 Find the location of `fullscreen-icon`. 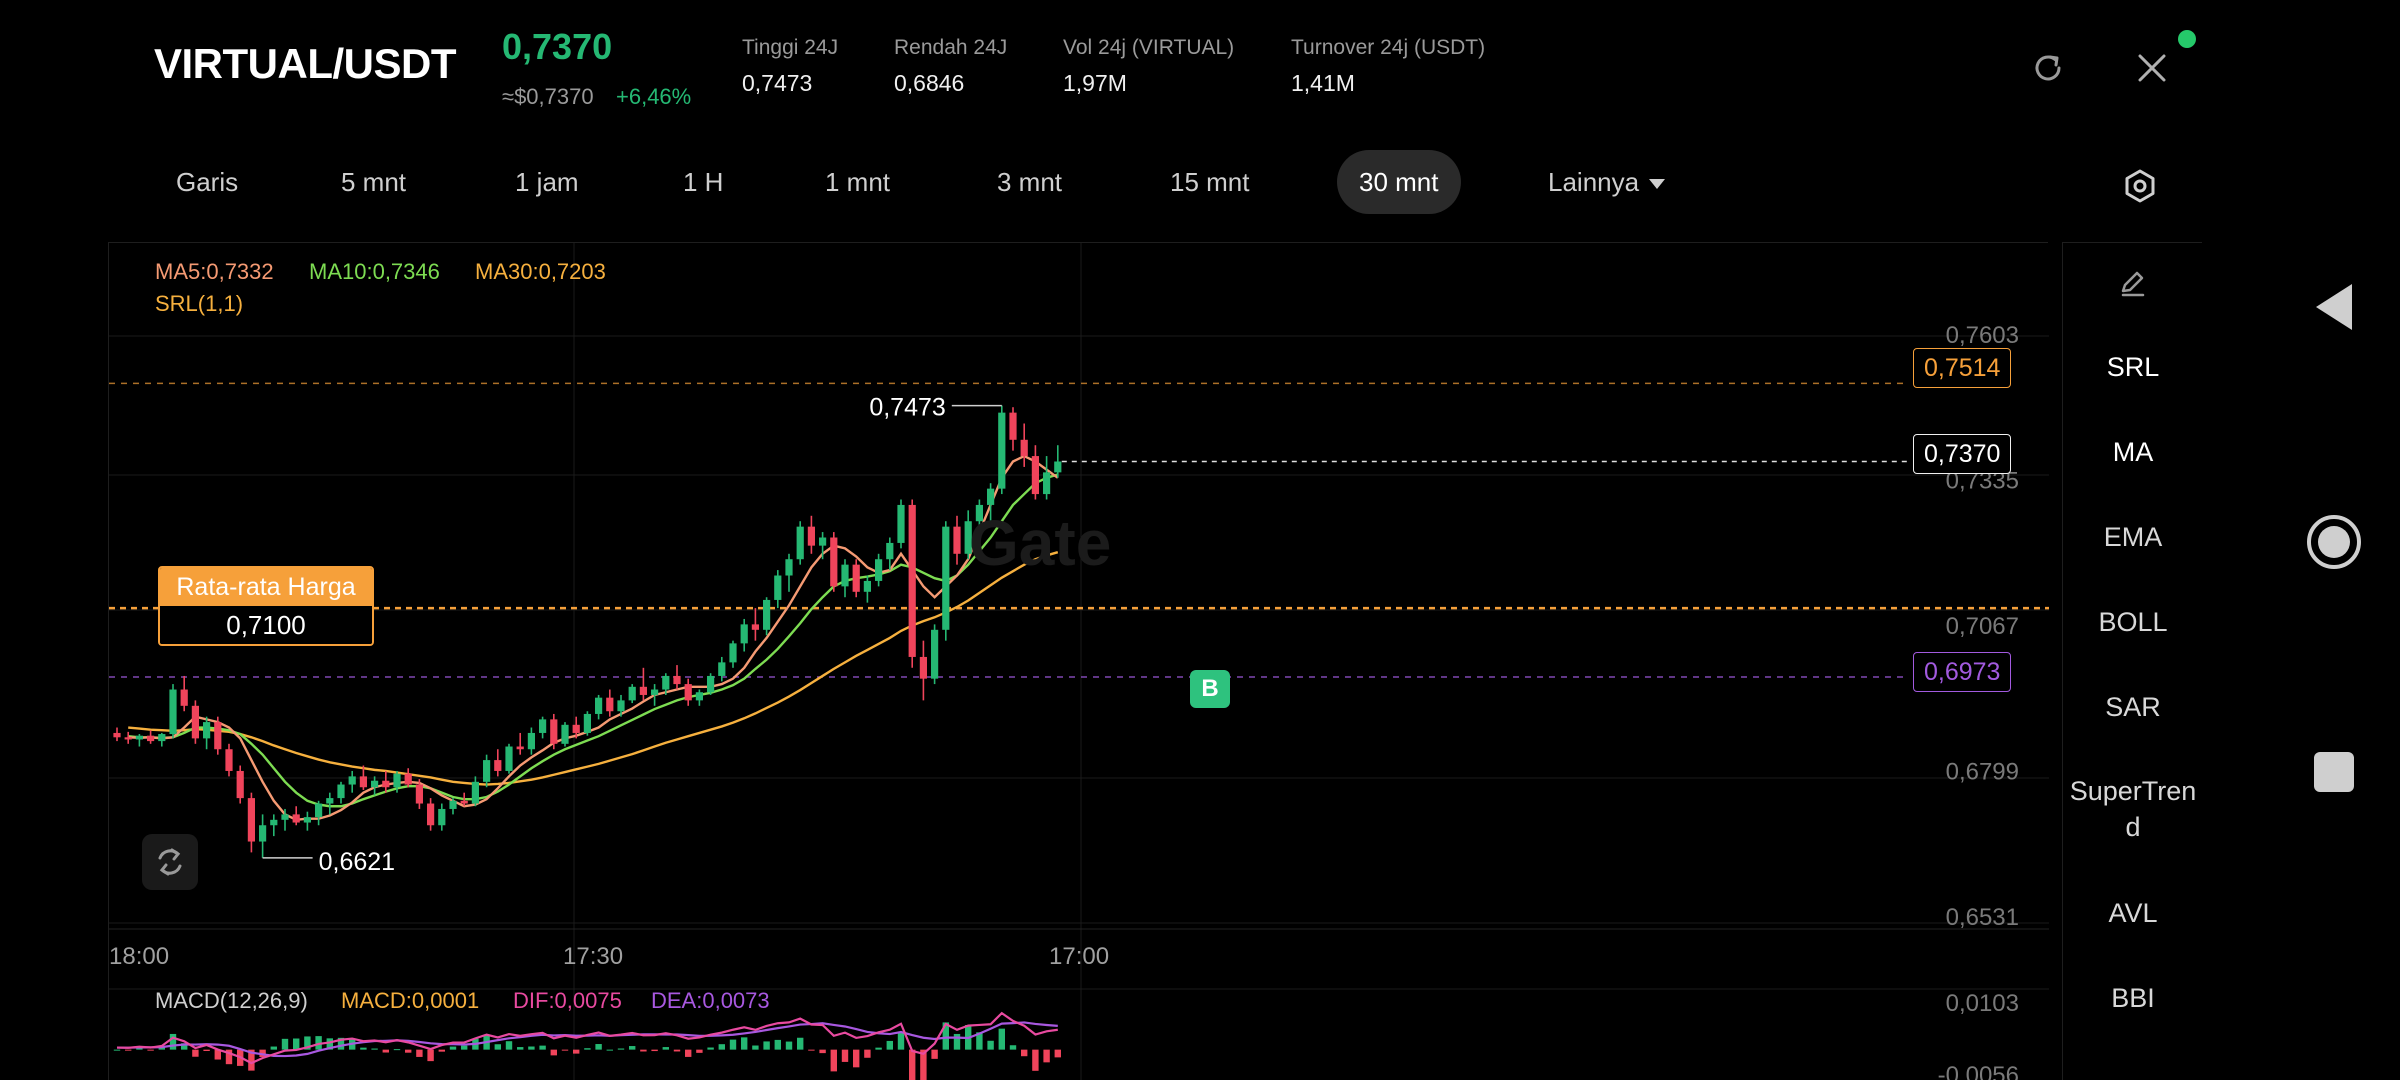

fullscreen-icon is located at coordinates (170, 862).